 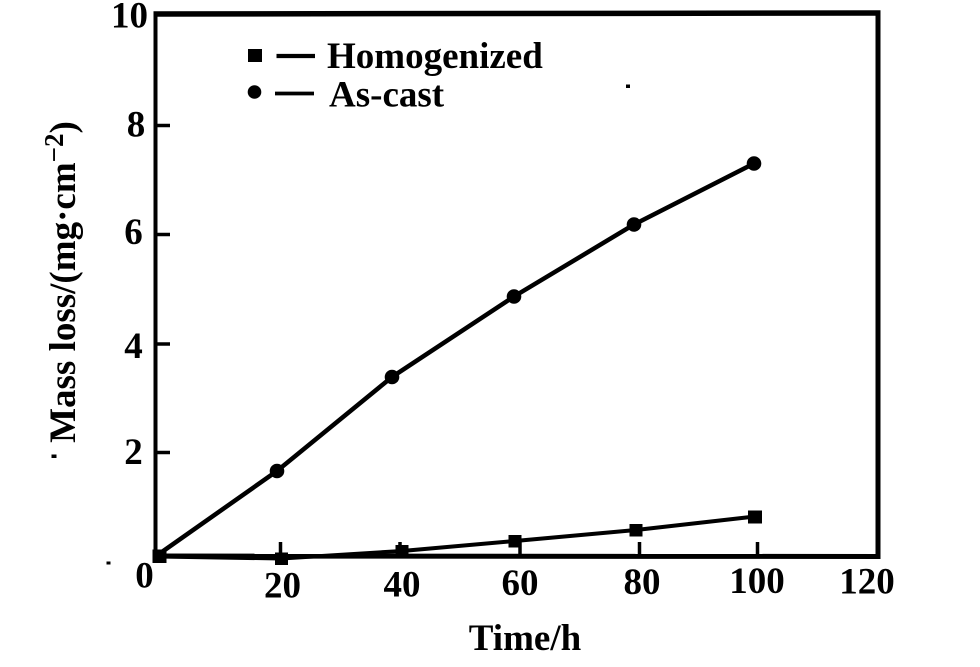 What do you see at coordinates (129, 18) in the screenshot?
I see `svg-text: 10` at bounding box center [129, 18].